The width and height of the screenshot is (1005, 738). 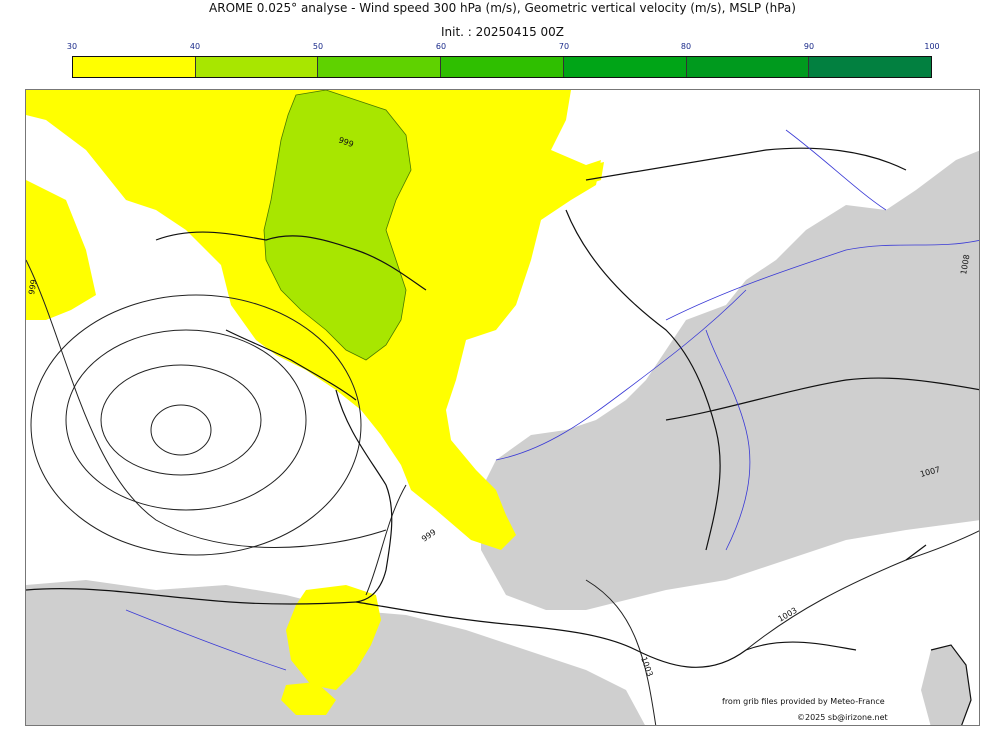 What do you see at coordinates (333, 637) in the screenshot?
I see `yellow-region-pyrenees` at bounding box center [333, 637].